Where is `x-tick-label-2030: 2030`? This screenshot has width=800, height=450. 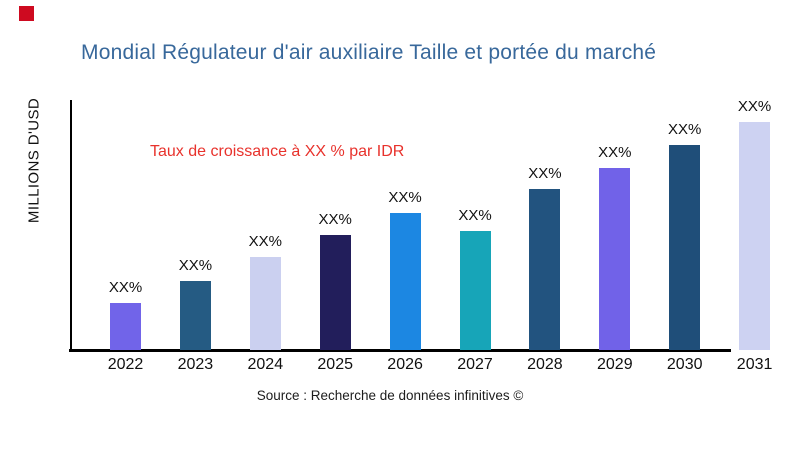
x-tick-label-2030: 2030 is located at coordinates (684, 364).